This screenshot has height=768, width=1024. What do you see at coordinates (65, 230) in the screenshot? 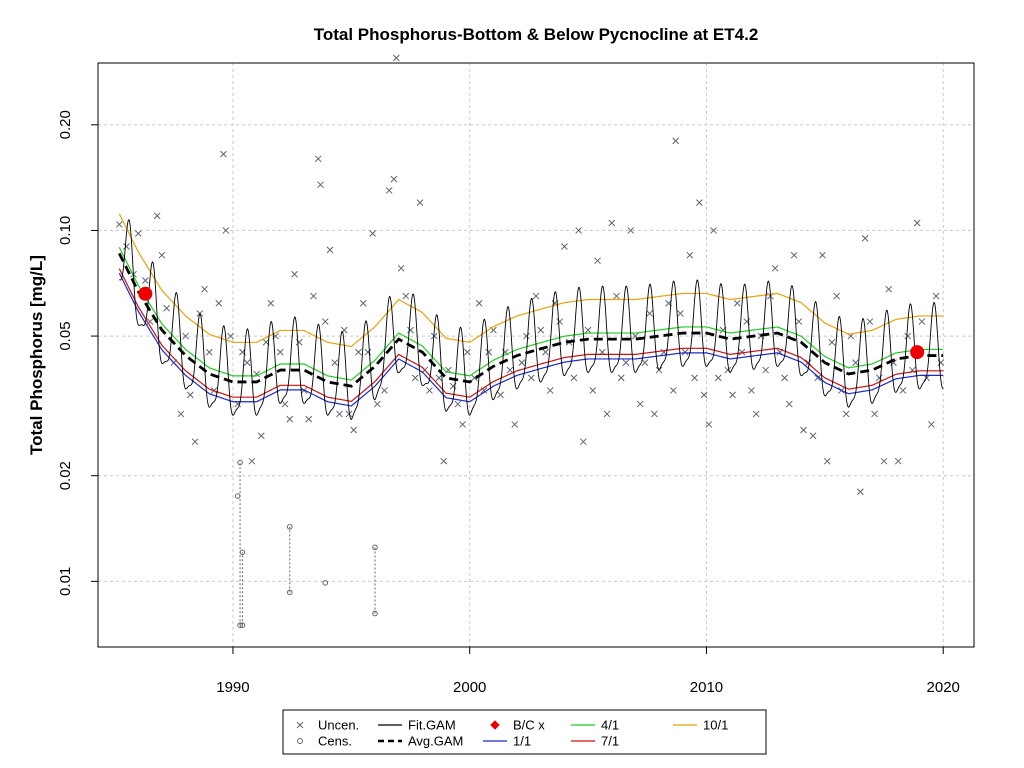
I see `y-tick-label: 0.10` at bounding box center [65, 230].